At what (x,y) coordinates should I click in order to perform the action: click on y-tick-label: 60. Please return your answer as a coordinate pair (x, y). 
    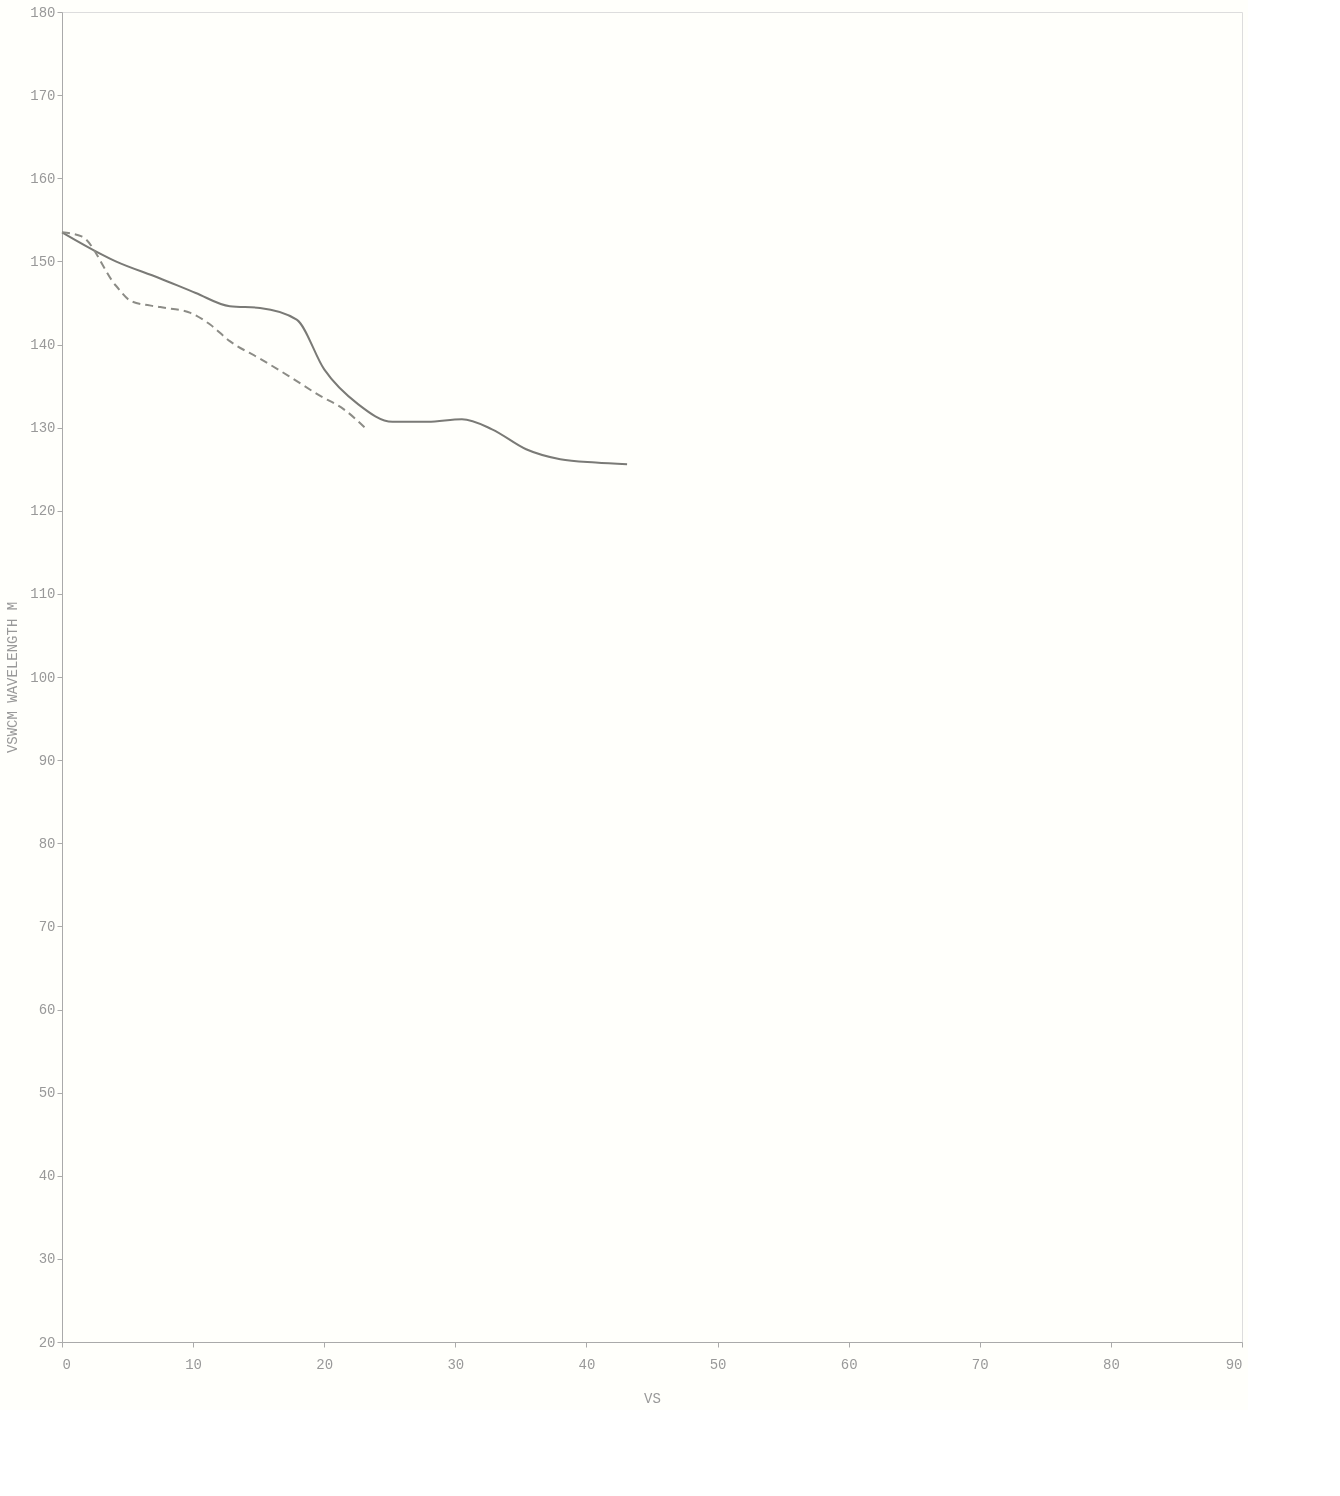
    Looking at the image, I should click on (47, 1010).